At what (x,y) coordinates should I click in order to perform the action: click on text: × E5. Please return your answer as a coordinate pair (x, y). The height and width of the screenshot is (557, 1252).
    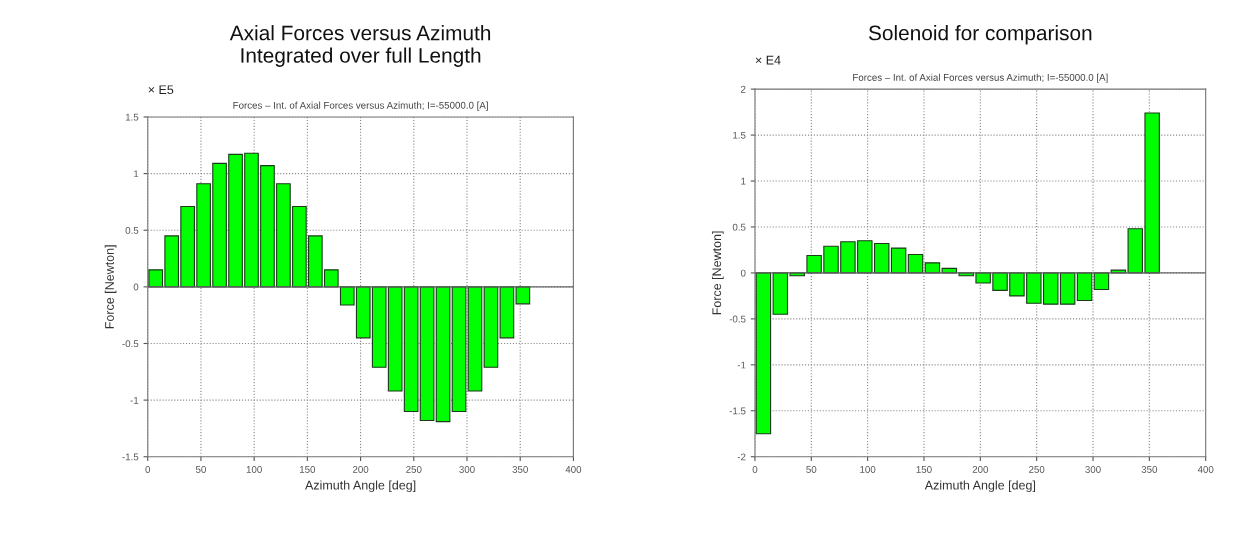
    Looking at the image, I should click on (161, 90).